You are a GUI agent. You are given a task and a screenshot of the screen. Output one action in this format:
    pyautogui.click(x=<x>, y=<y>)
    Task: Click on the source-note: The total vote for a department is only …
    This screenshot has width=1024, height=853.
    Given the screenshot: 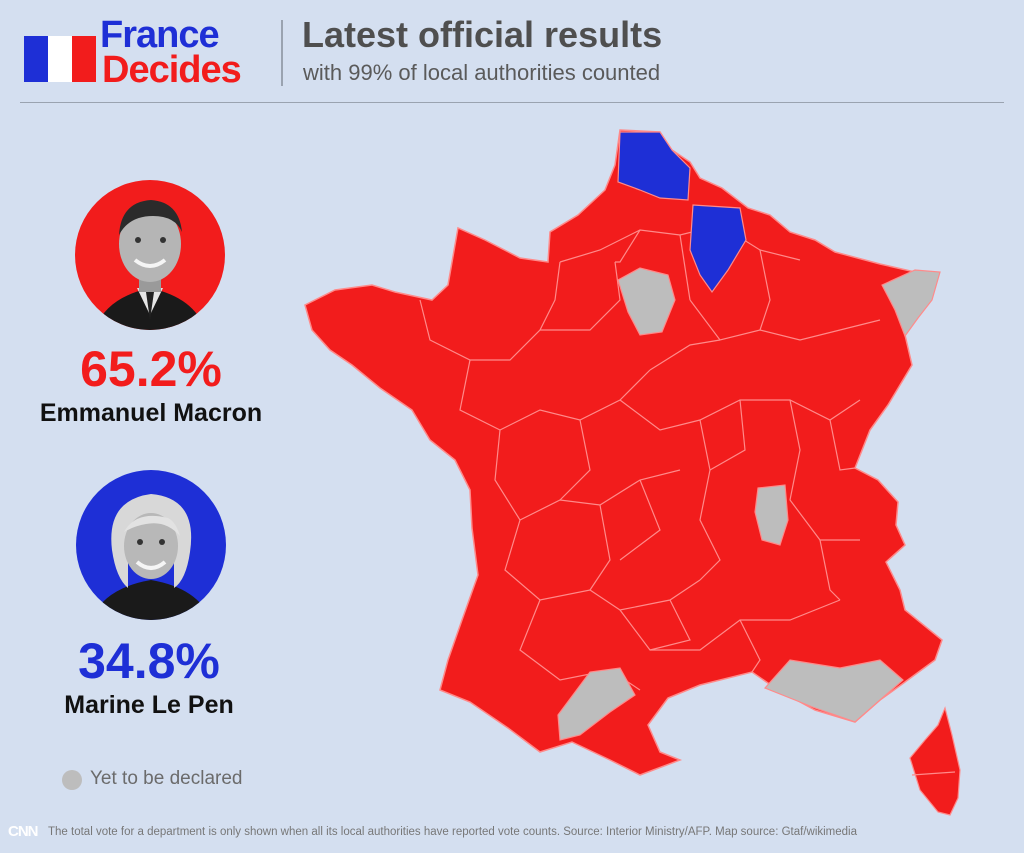 What is the action you would take?
    pyautogui.click(x=453, y=832)
    